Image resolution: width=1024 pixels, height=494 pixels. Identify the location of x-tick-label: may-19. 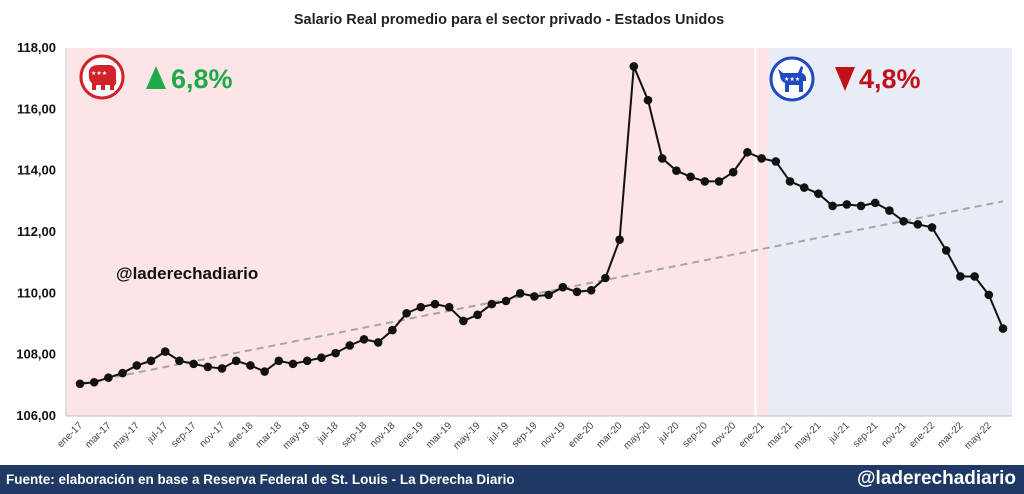
(467, 436).